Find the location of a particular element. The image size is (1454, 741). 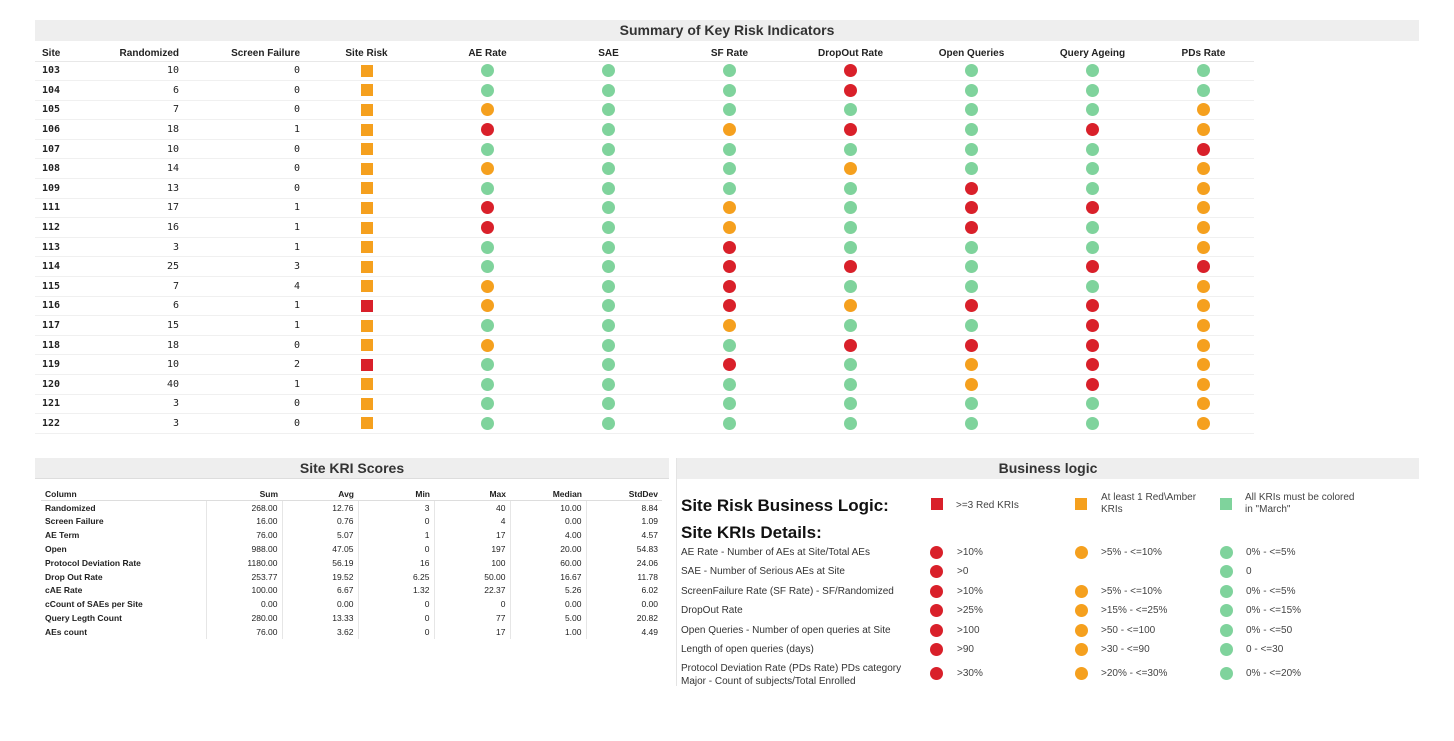

col-header-randomized: Randomized is located at coordinates (130, 54).